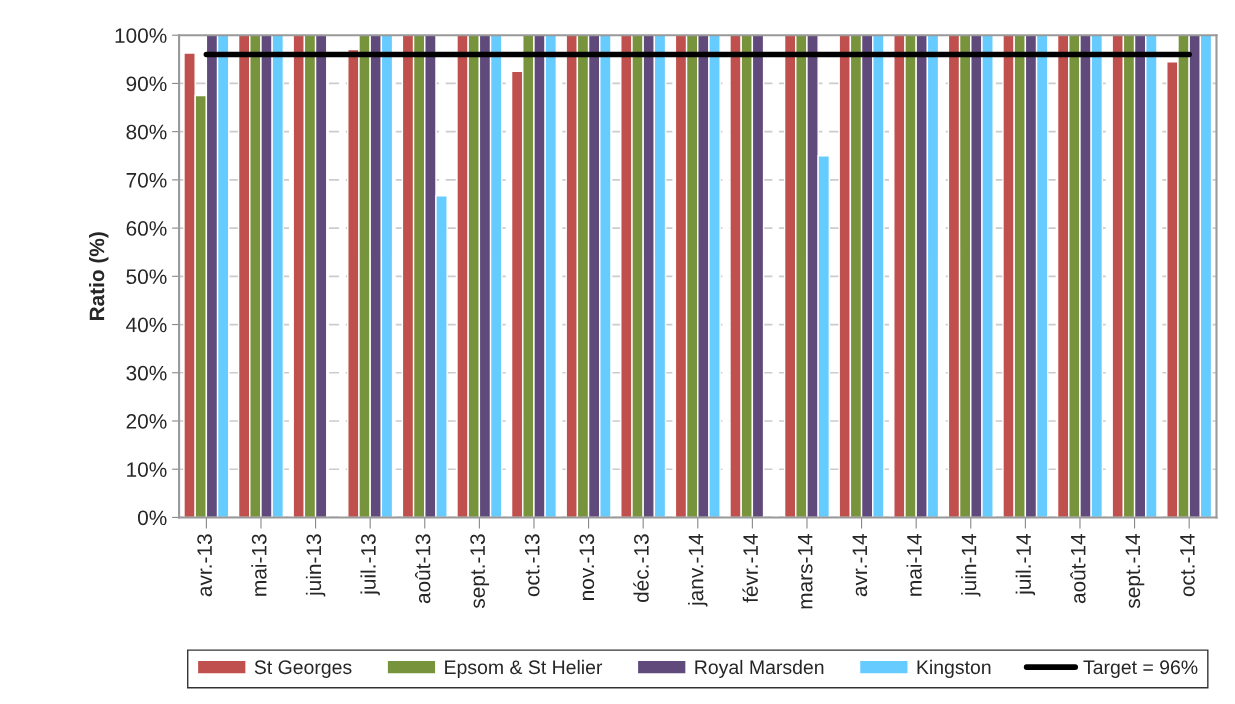 The image size is (1235, 704). Describe the element at coordinates (423, 569) in the screenshot. I see `x-tick-label: août-13` at that location.